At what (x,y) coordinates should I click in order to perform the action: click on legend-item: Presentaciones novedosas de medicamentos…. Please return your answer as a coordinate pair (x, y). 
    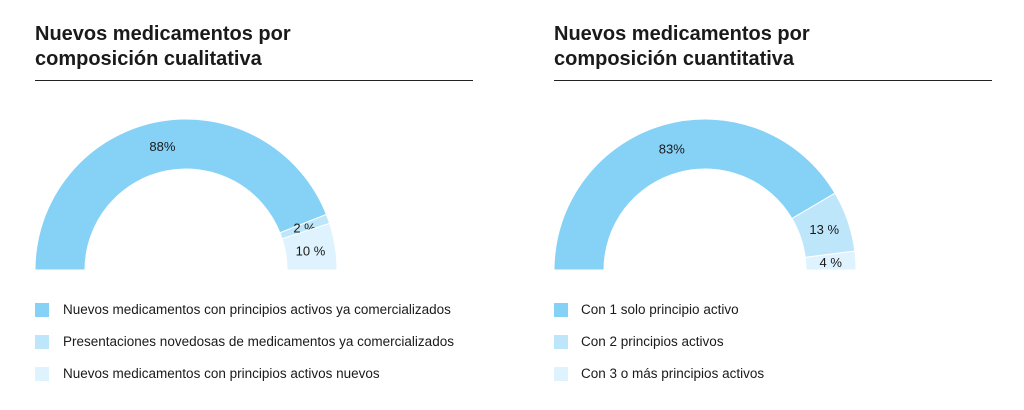
    Looking at the image, I should click on (255, 348).